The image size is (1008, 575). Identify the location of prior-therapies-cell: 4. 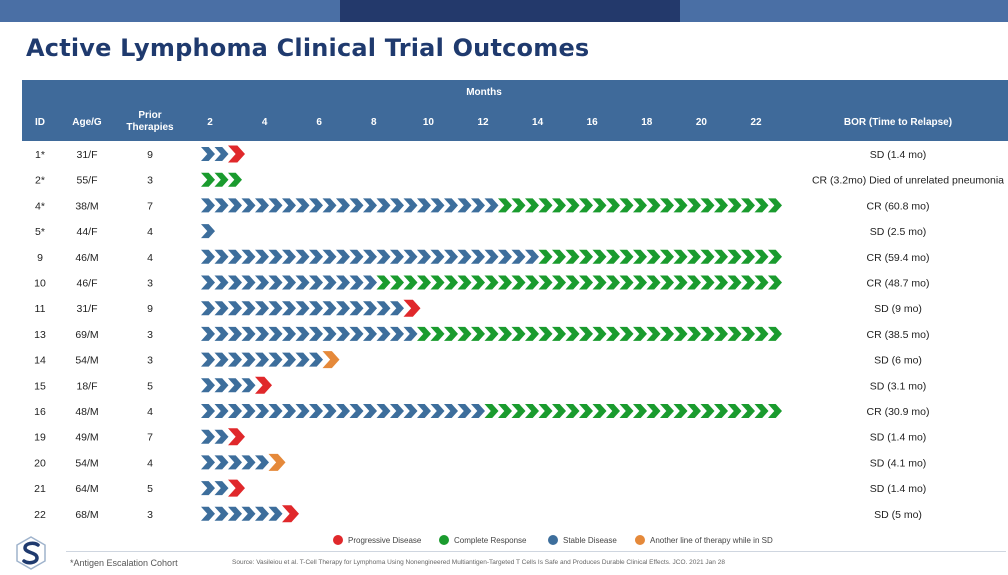
(150, 412).